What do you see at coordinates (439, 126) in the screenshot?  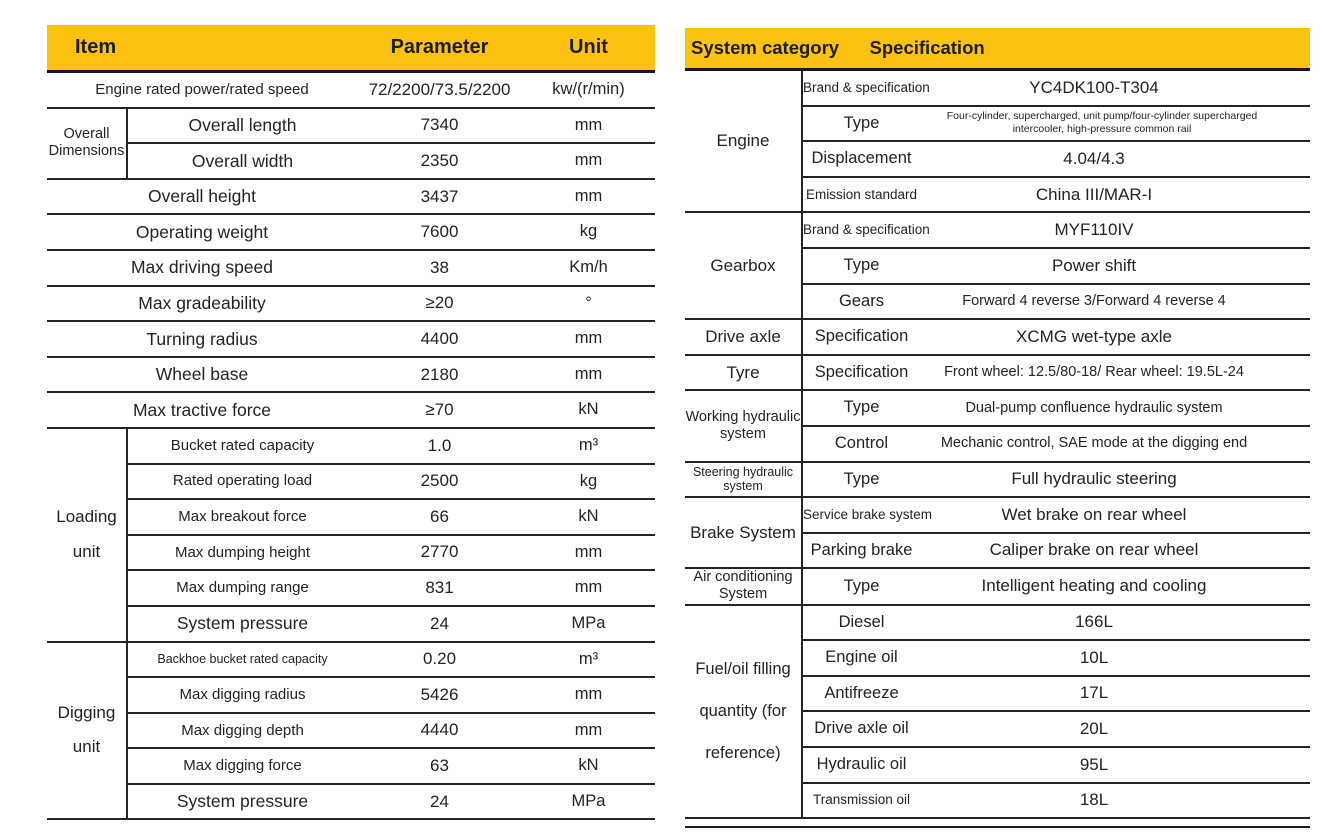 I see `parameter-value: 7340` at bounding box center [439, 126].